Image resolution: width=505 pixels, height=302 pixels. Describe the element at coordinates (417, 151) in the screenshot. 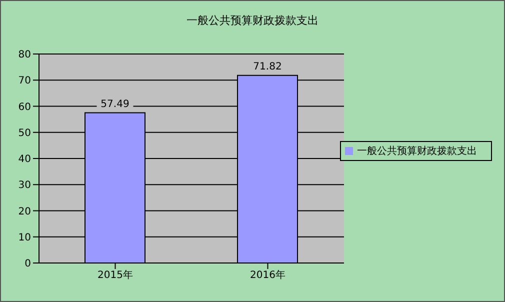

I see `legend-label: 一般公共预算财政拨款支出` at that location.